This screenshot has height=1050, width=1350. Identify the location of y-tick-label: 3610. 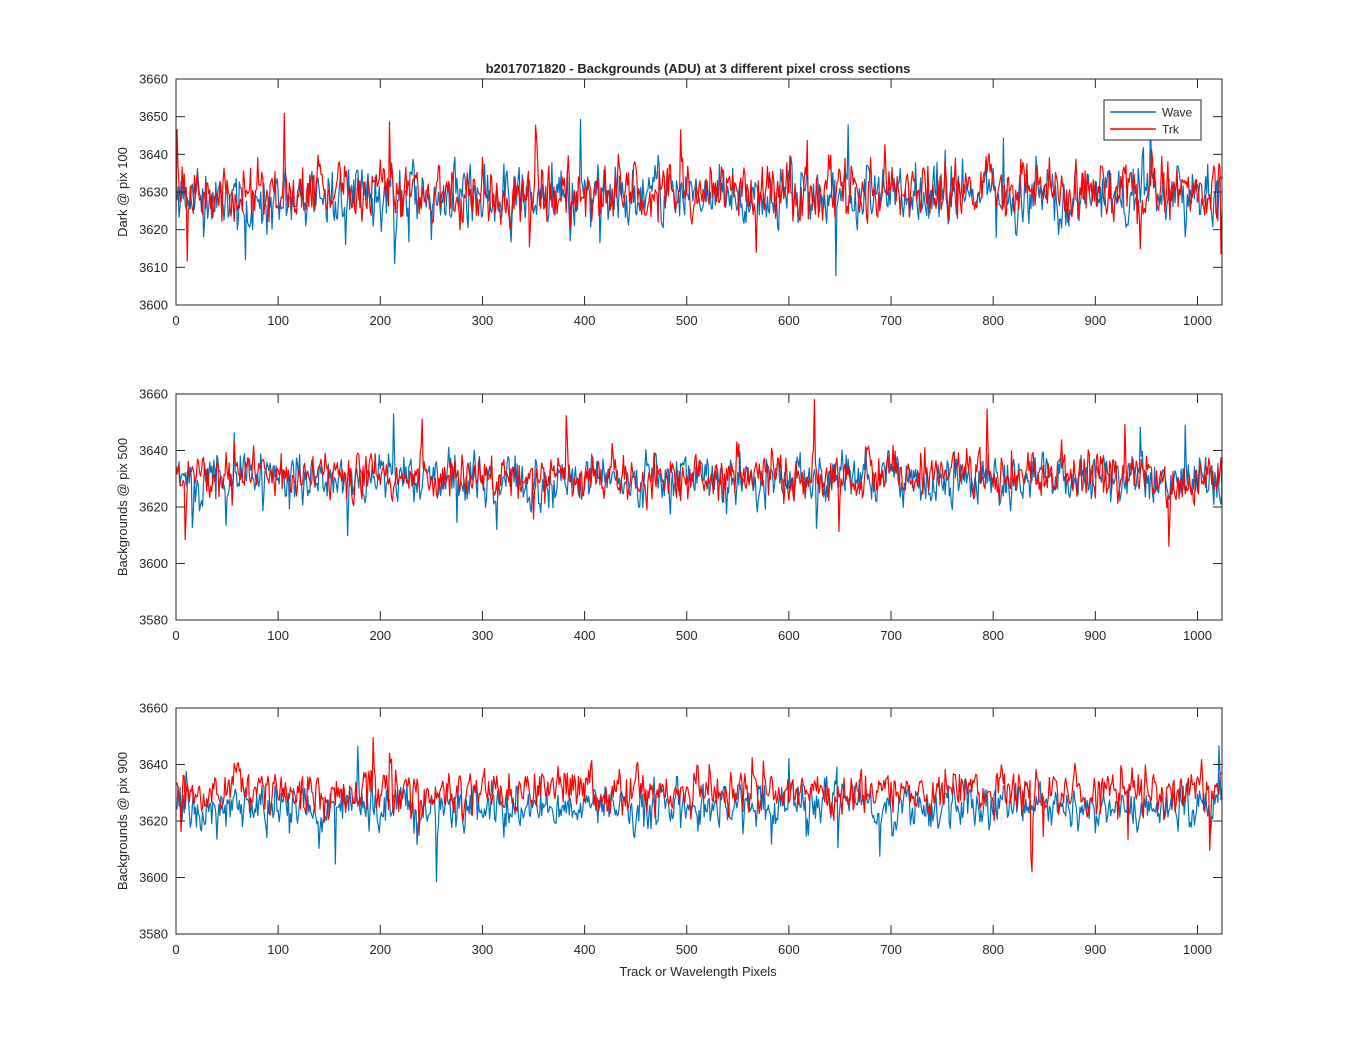
(153, 267).